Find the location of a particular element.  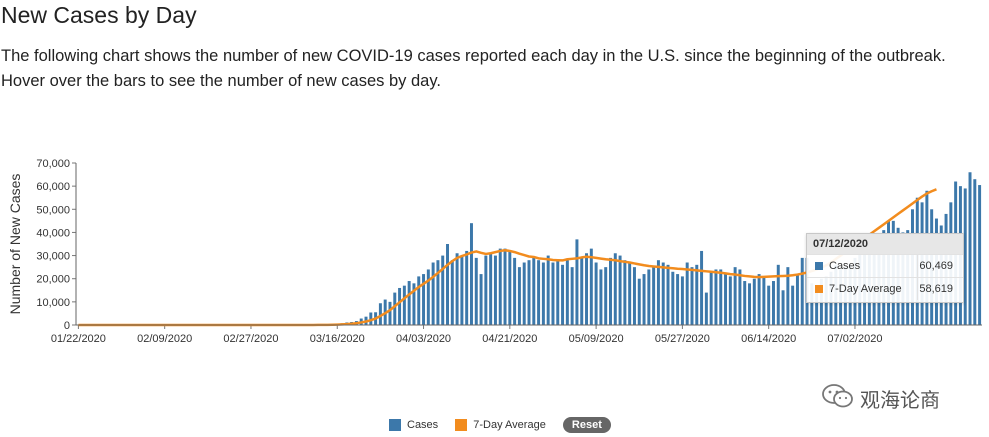

average-swatch-icon is located at coordinates (819, 289).